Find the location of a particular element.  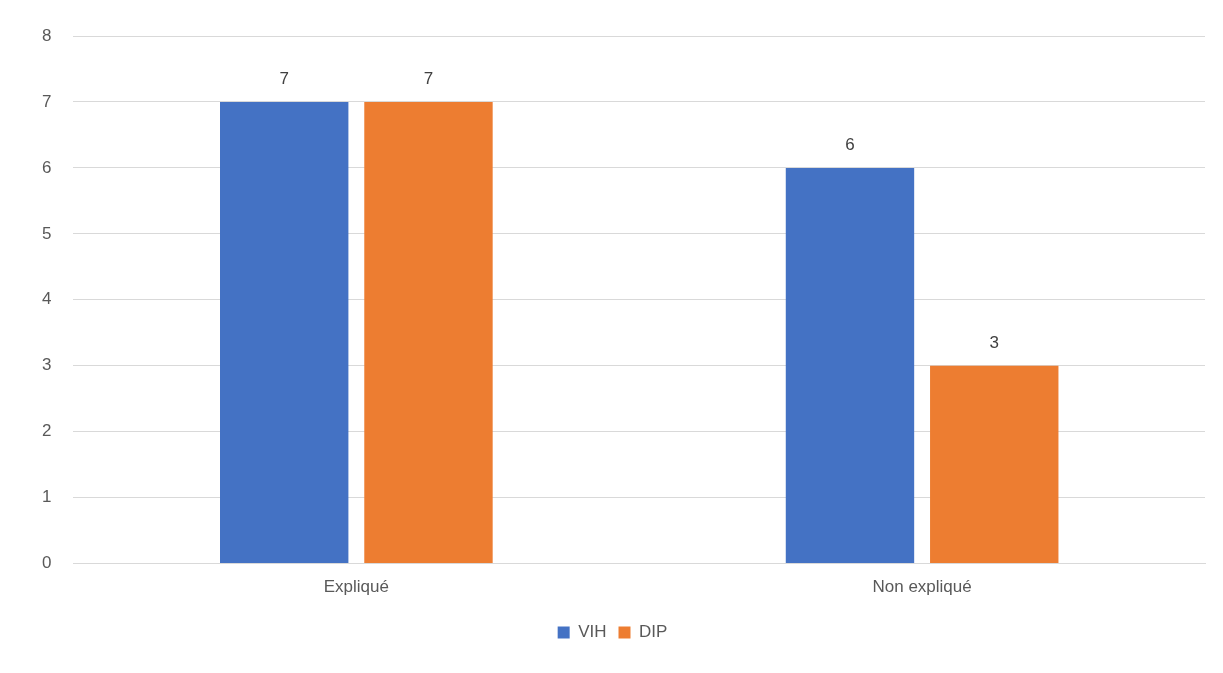

y-tick-label: 3 is located at coordinates (46, 365).